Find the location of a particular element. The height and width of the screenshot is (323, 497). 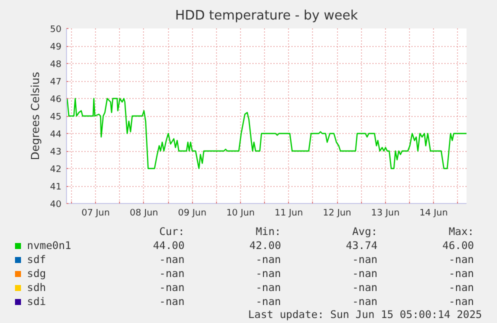

text: 44.00 is located at coordinates (169, 246).